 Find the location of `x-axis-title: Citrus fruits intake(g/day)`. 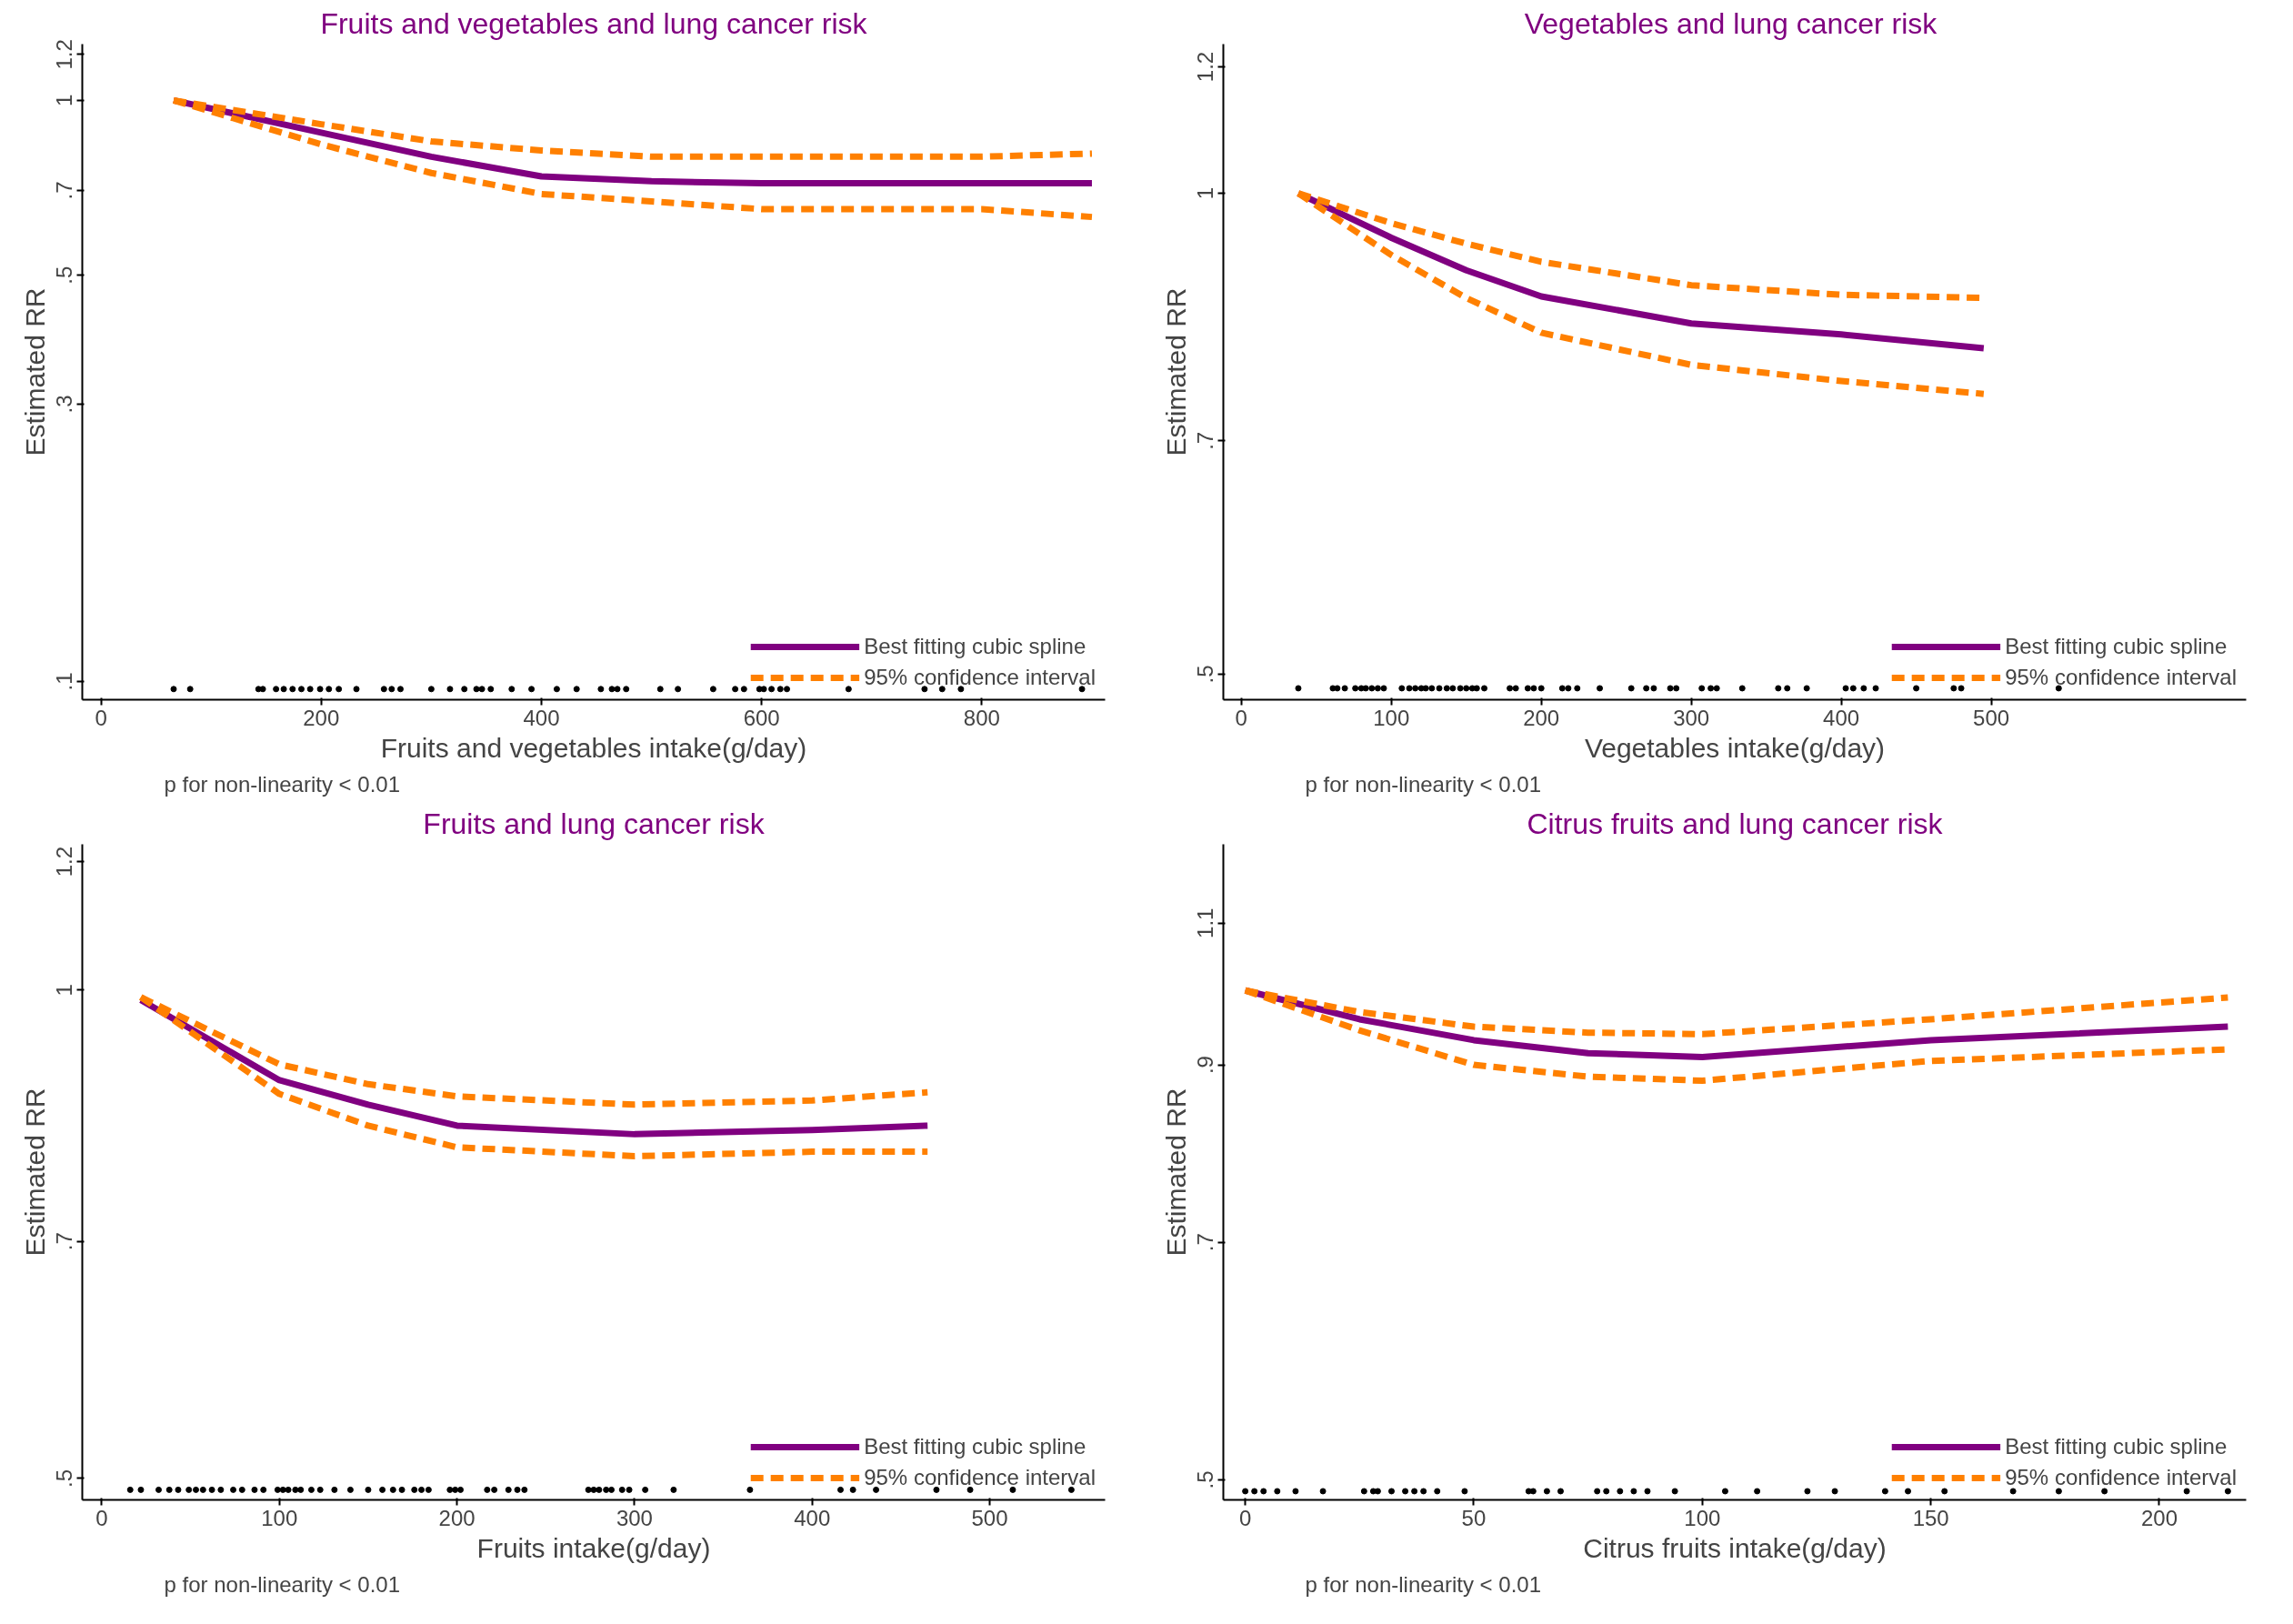

x-axis-title: Citrus fruits intake(g/day) is located at coordinates (1735, 1547).